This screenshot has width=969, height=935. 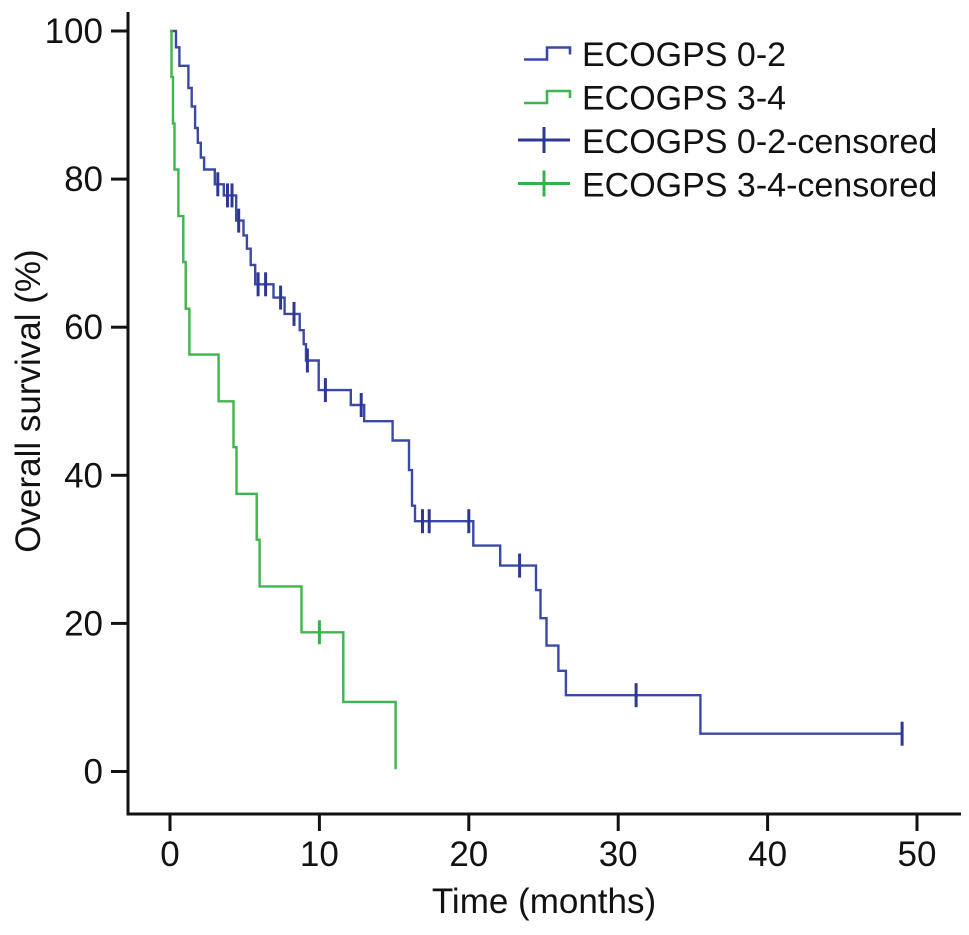 What do you see at coordinates (759, 186) in the screenshot?
I see `legend-label-ecogps-3-4-censored: ECOGPS 3-4-censored` at bounding box center [759, 186].